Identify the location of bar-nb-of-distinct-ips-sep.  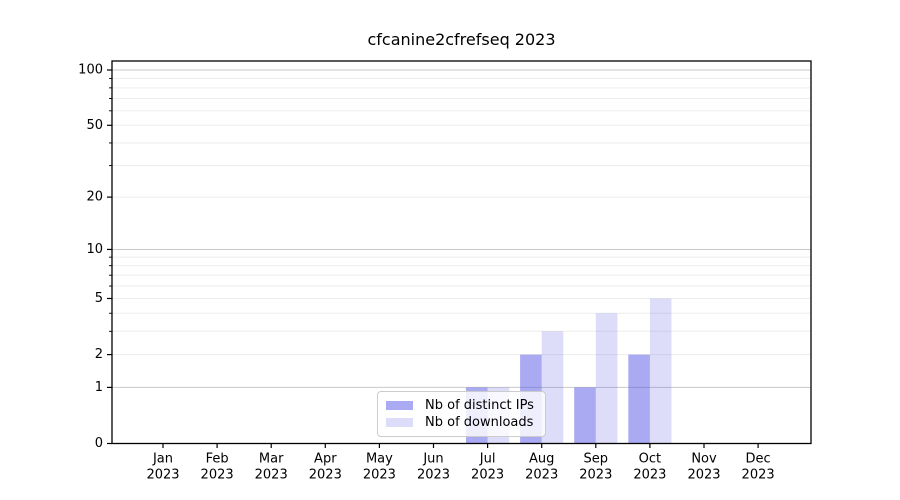
(585, 415).